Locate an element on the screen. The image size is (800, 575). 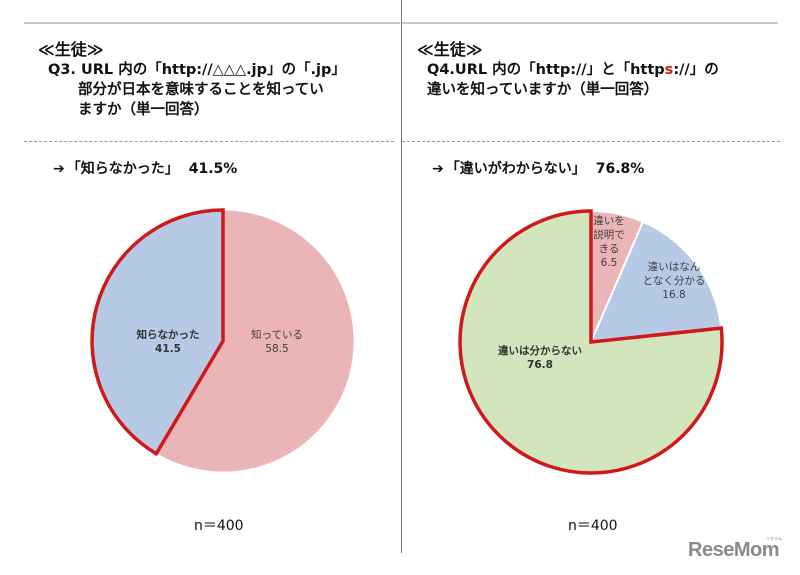
q4-question-line2: 違いを知っていますか（単一回答） is located at coordinates (543, 90).